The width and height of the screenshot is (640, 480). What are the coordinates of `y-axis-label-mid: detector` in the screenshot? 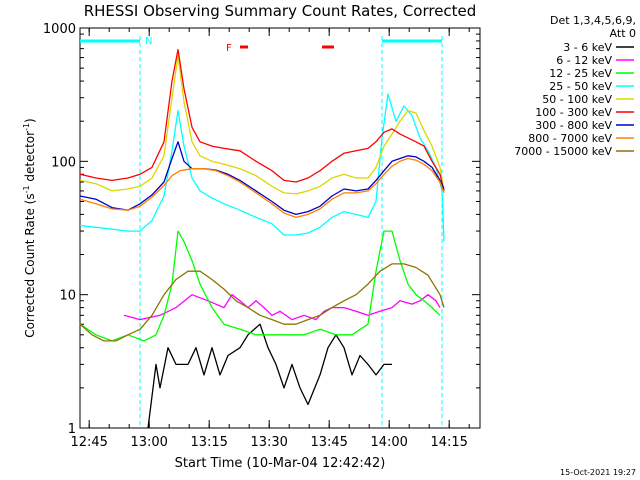 It's located at (30, 158).